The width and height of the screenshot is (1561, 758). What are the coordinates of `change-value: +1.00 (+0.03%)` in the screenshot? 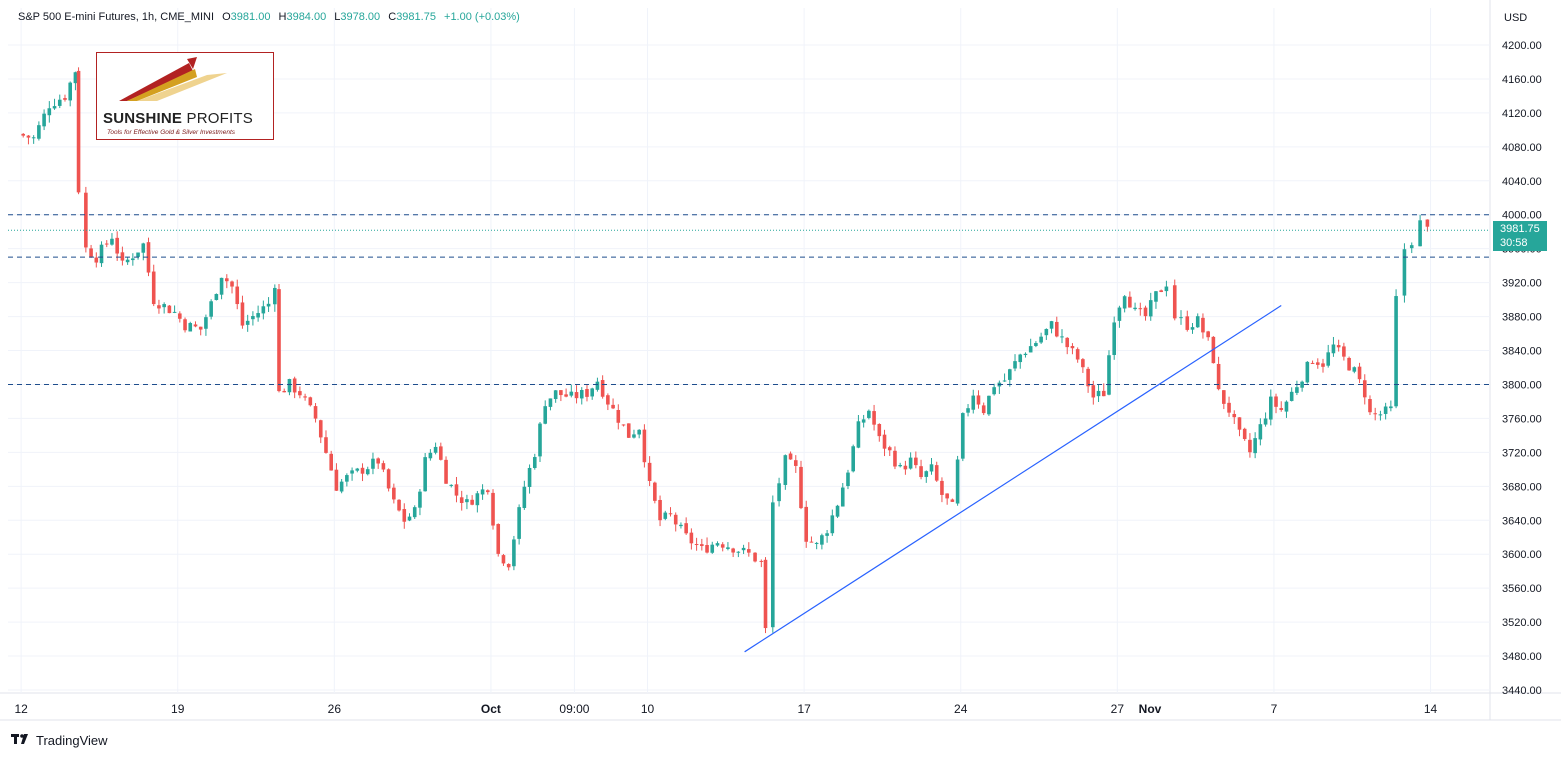 It's located at (482, 17).